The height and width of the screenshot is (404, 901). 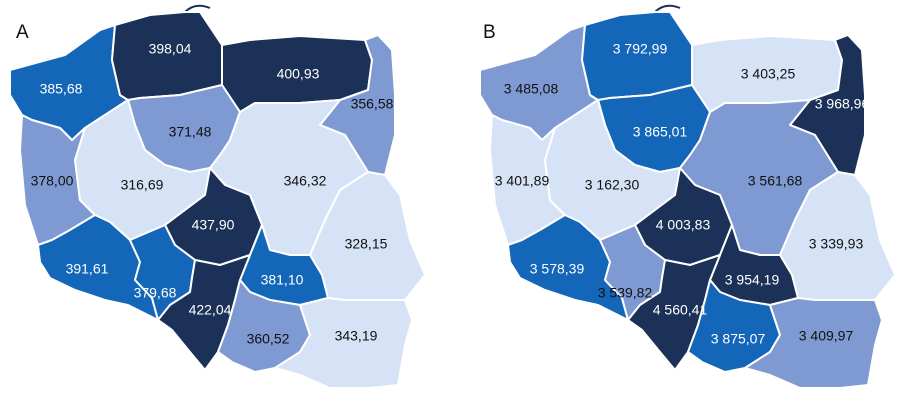 I want to click on panel-label: A, so click(x=22, y=32).